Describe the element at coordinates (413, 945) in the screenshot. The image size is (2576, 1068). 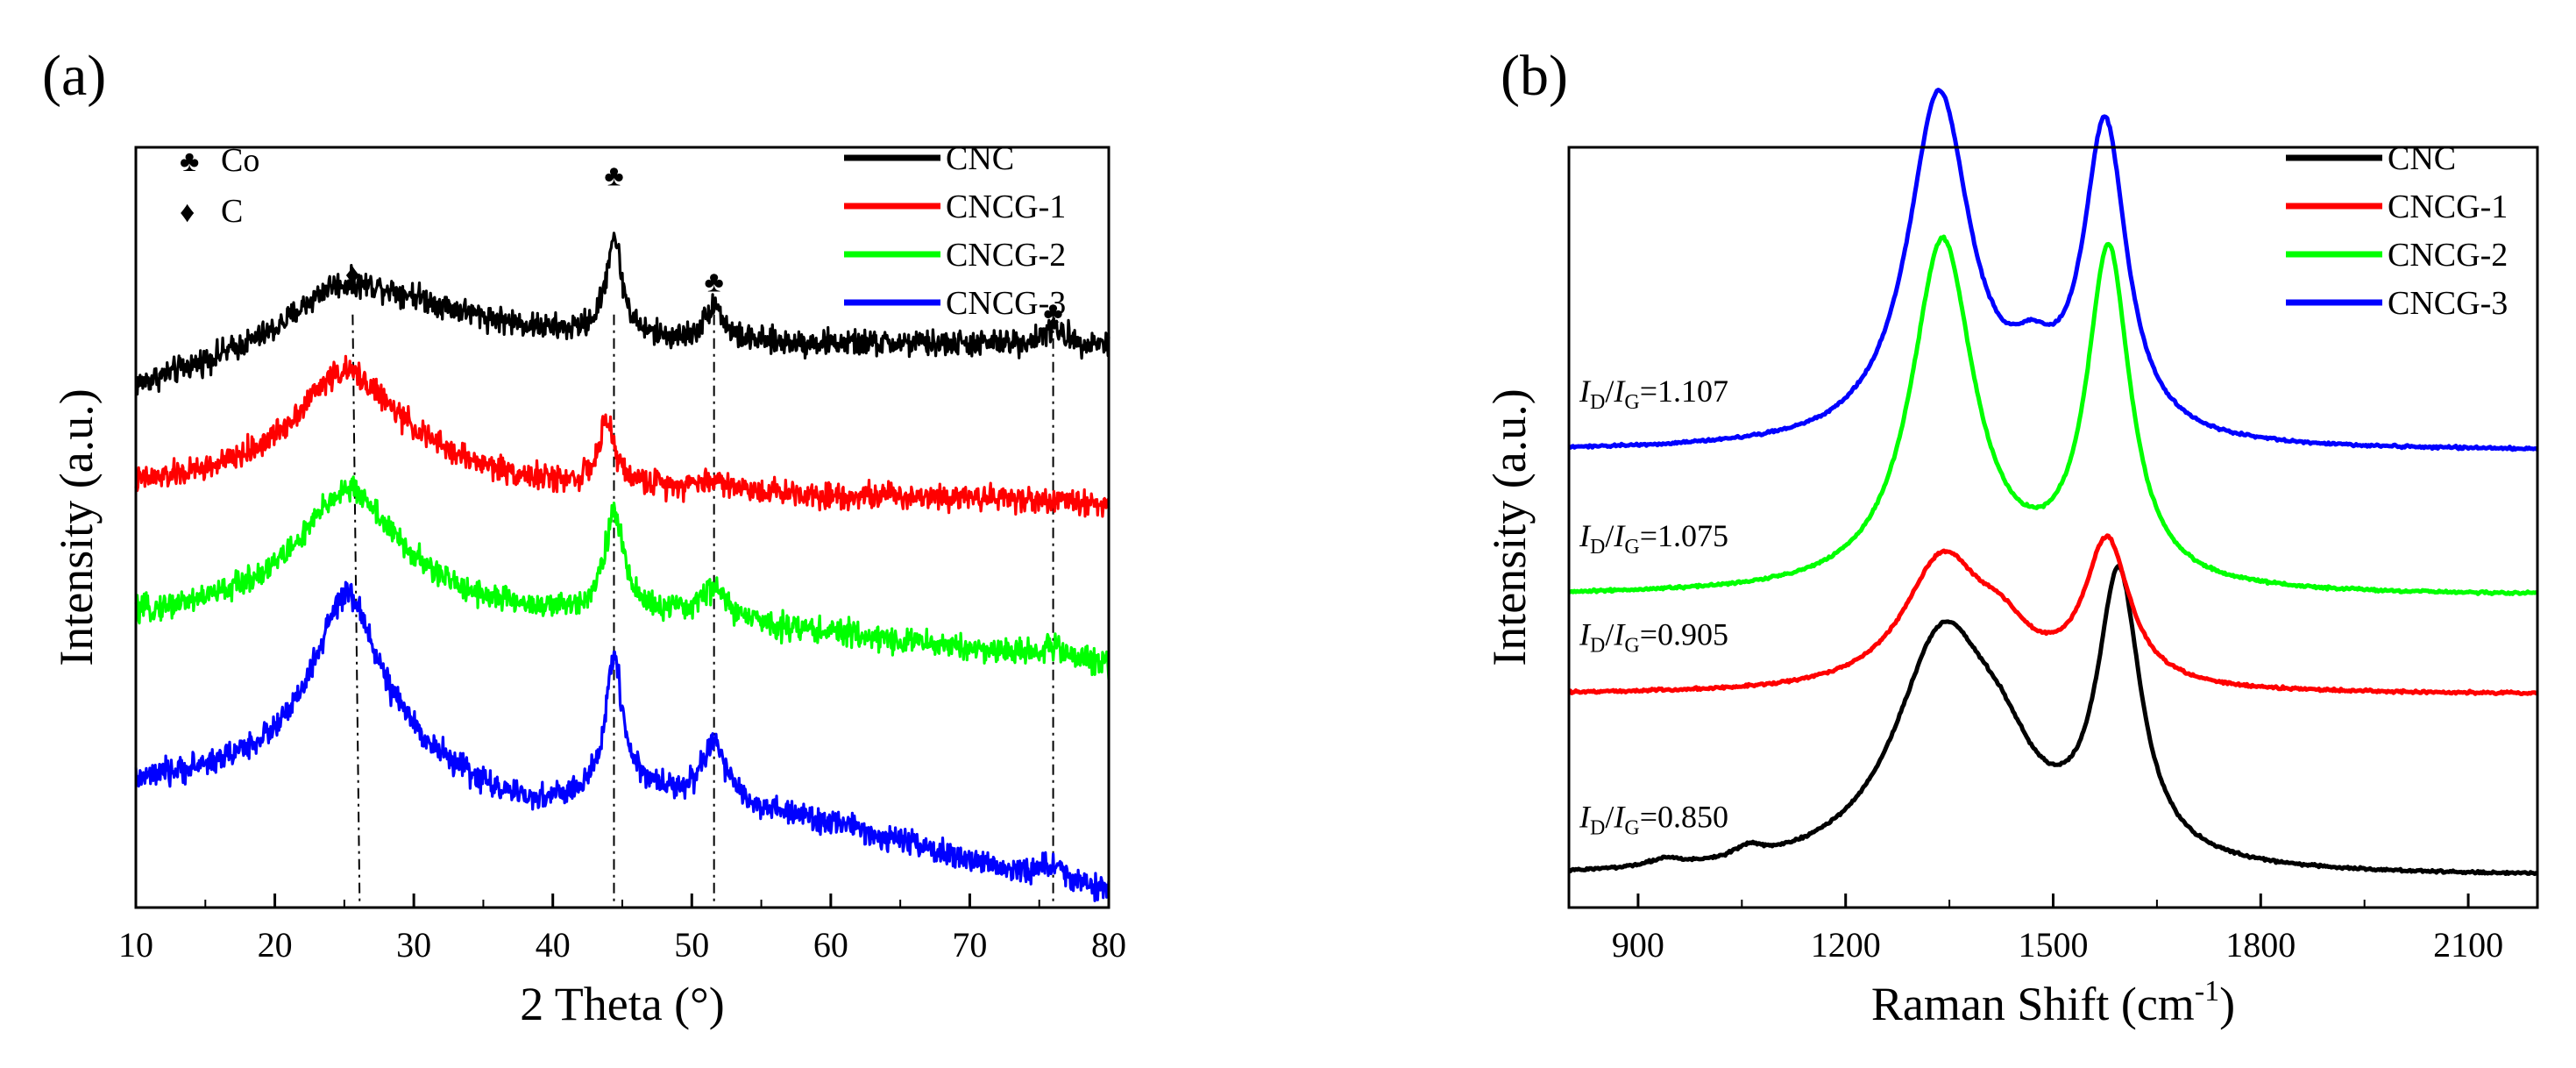
I see `x-tick-label: 30` at that location.